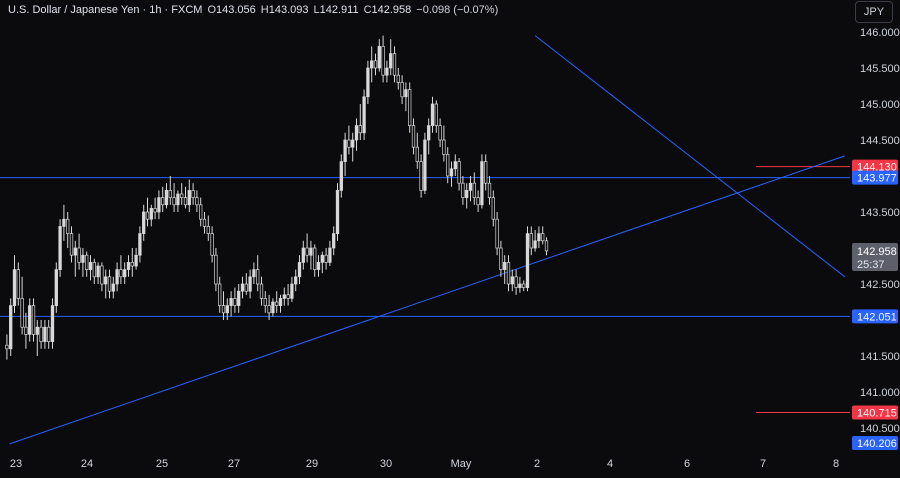 The width and height of the screenshot is (900, 478). What do you see at coordinates (391, 10) in the screenshot?
I see `close-value: 142.958` at bounding box center [391, 10].